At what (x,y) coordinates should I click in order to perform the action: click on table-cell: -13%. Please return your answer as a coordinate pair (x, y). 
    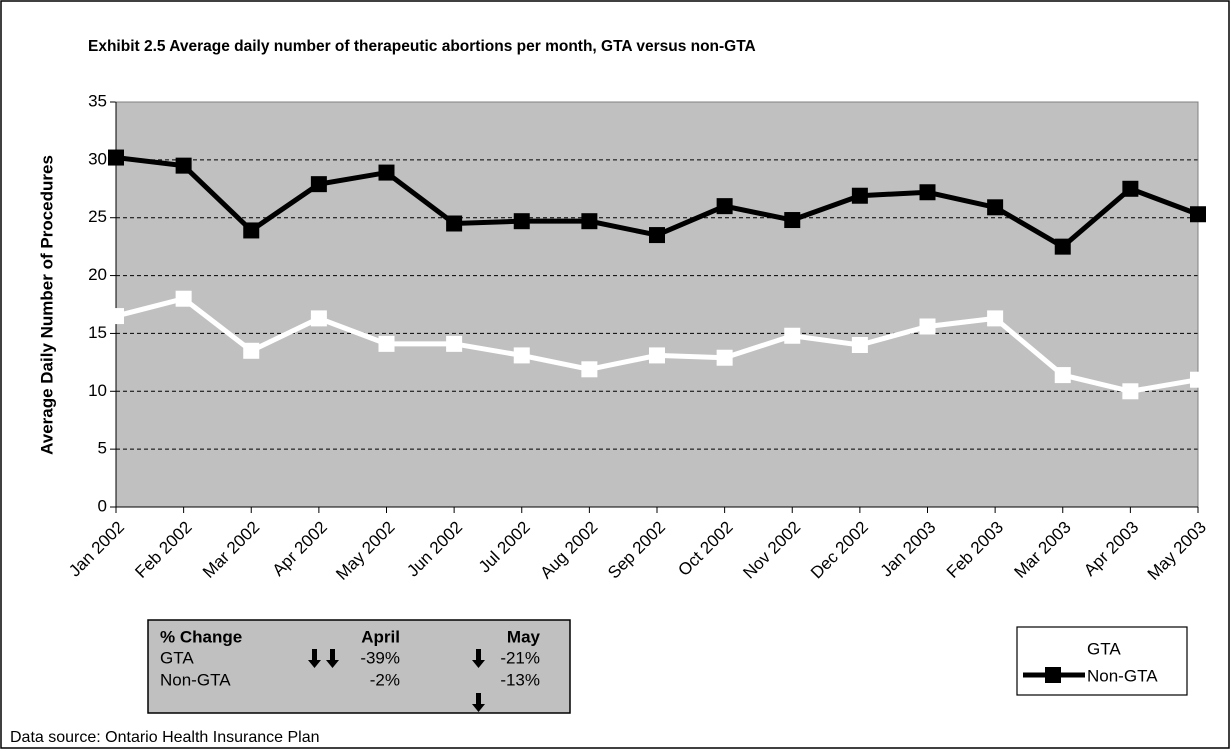
    Looking at the image, I should click on (520, 679).